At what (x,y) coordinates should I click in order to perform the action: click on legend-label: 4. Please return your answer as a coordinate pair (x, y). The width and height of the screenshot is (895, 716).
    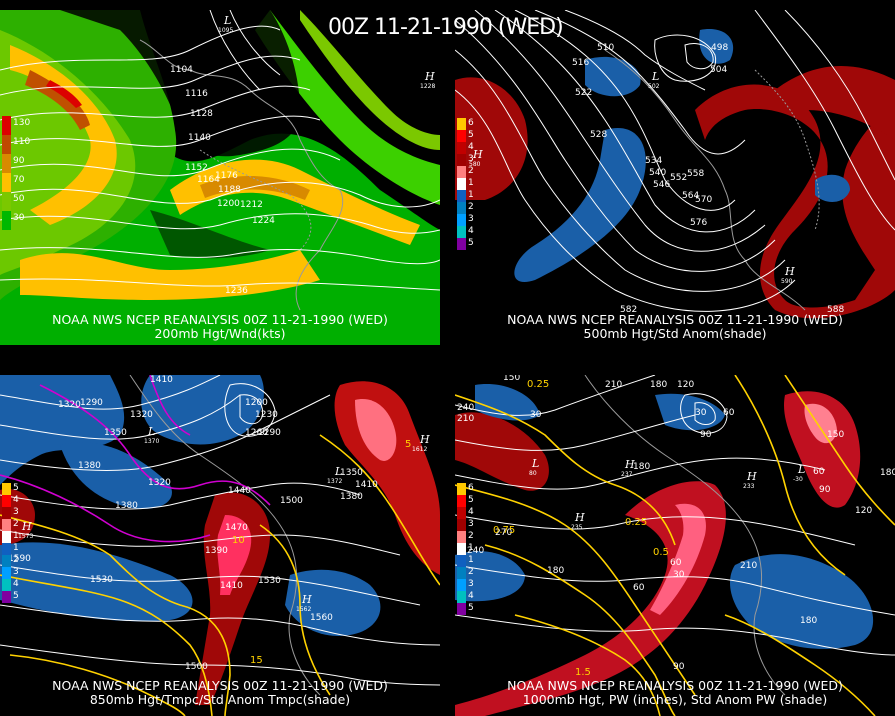
    Looking at the image, I should click on (16, 500).